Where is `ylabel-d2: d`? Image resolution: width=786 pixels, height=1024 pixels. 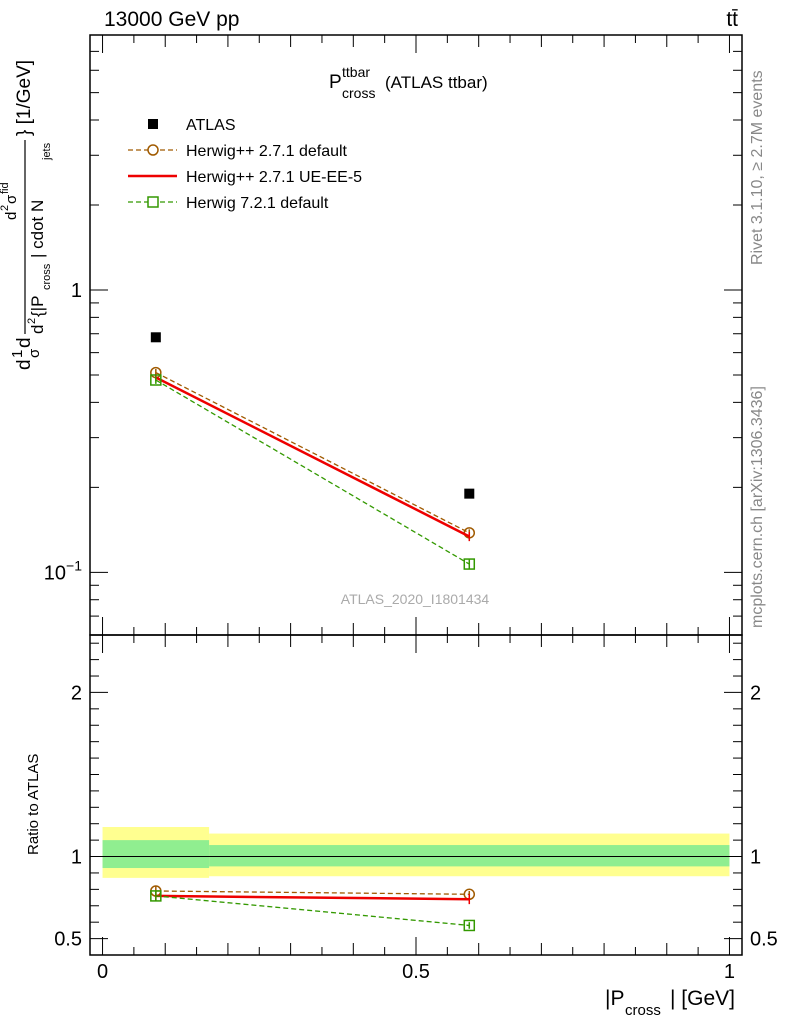 ylabel-d2: d is located at coordinates (24, 342).